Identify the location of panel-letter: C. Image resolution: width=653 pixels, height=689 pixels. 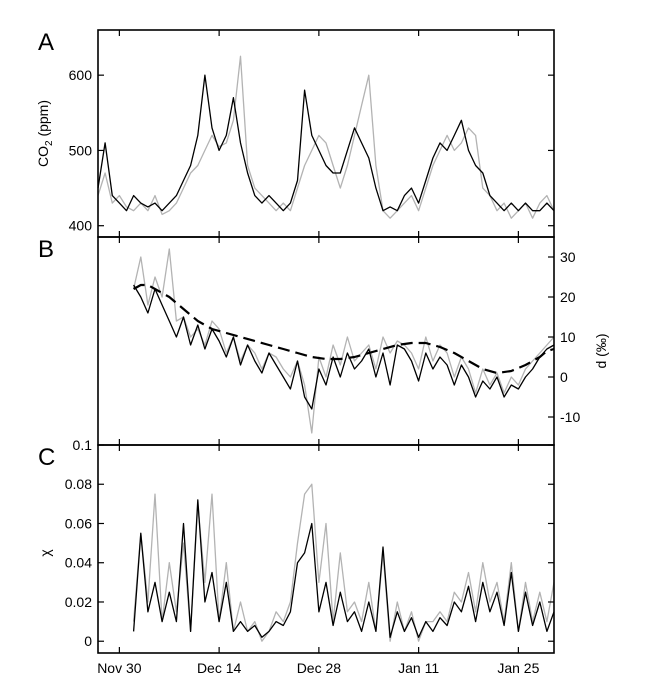
(46, 457).